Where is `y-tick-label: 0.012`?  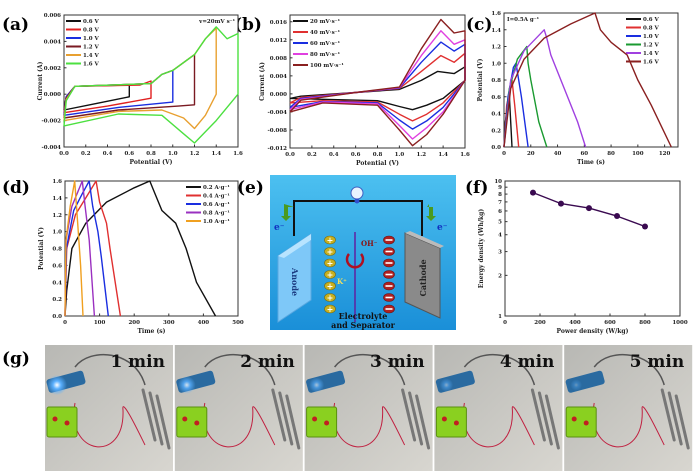
y-tick-label: 0.012 is located at coordinates (278, 41).